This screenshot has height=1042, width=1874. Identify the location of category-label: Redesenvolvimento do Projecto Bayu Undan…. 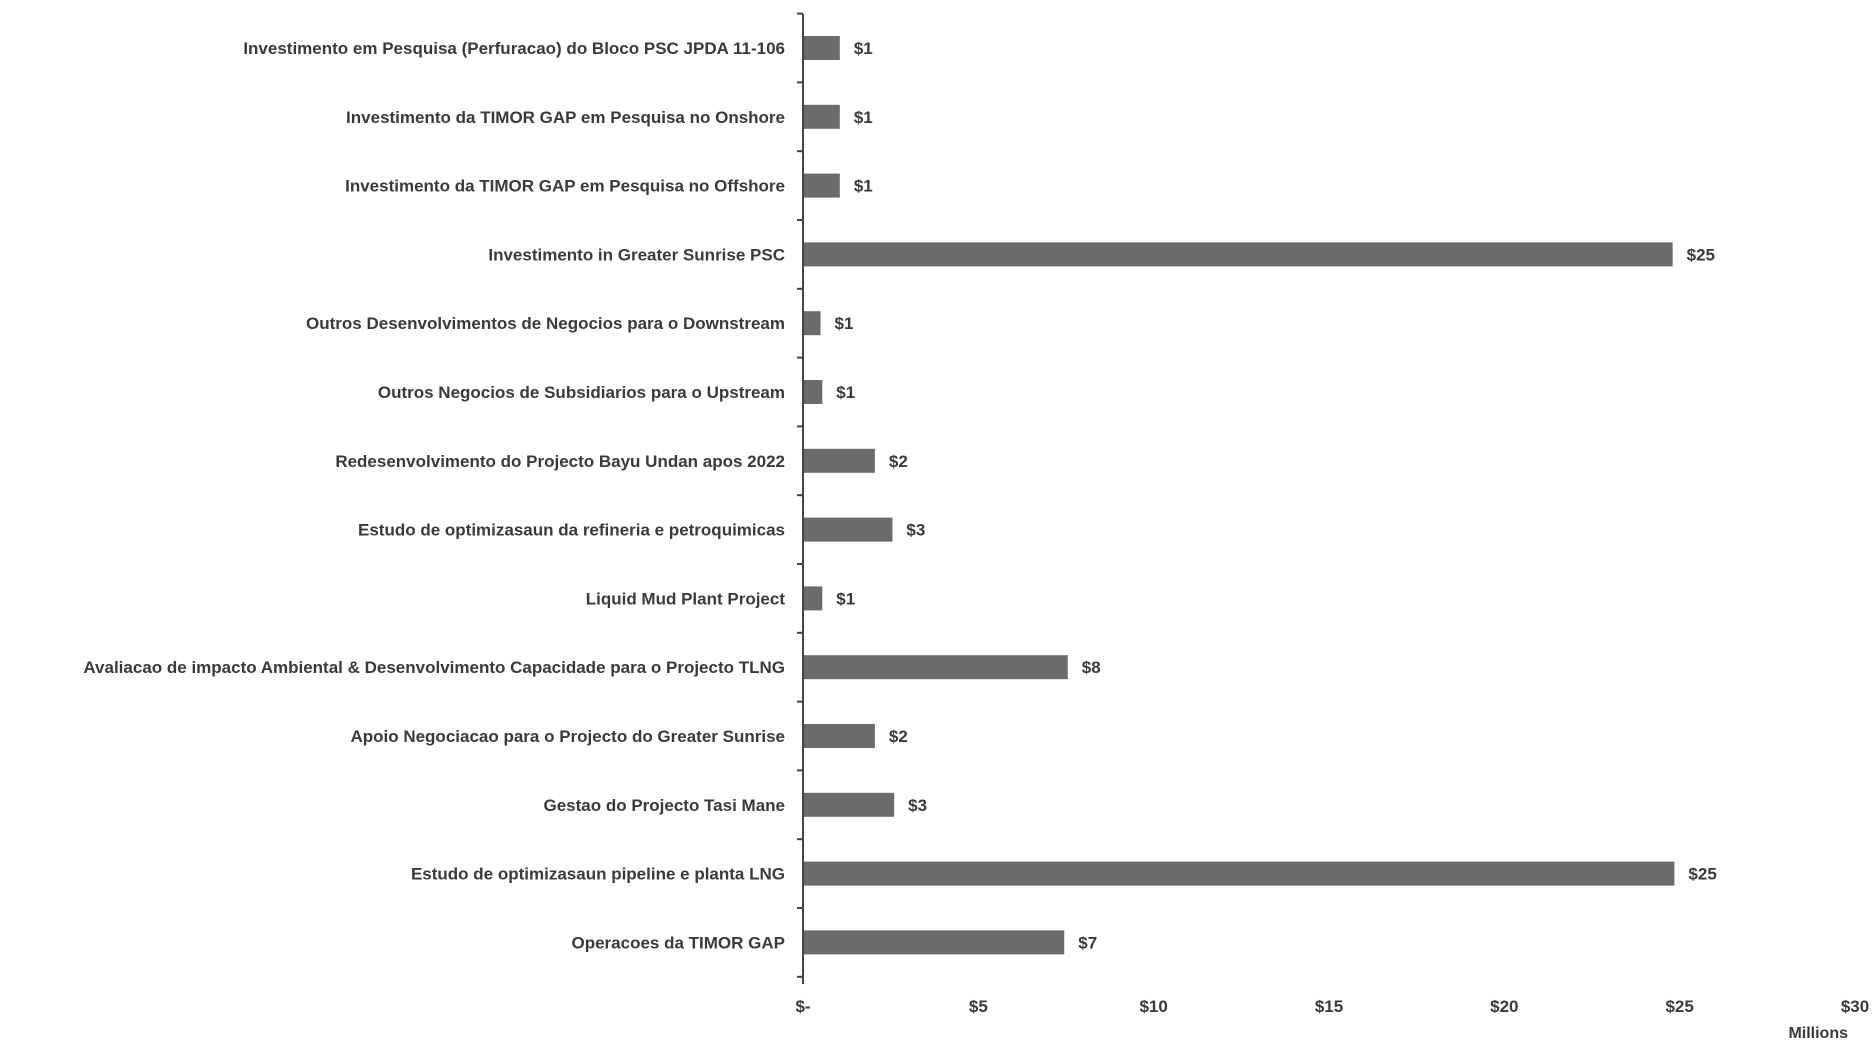
(560, 461).